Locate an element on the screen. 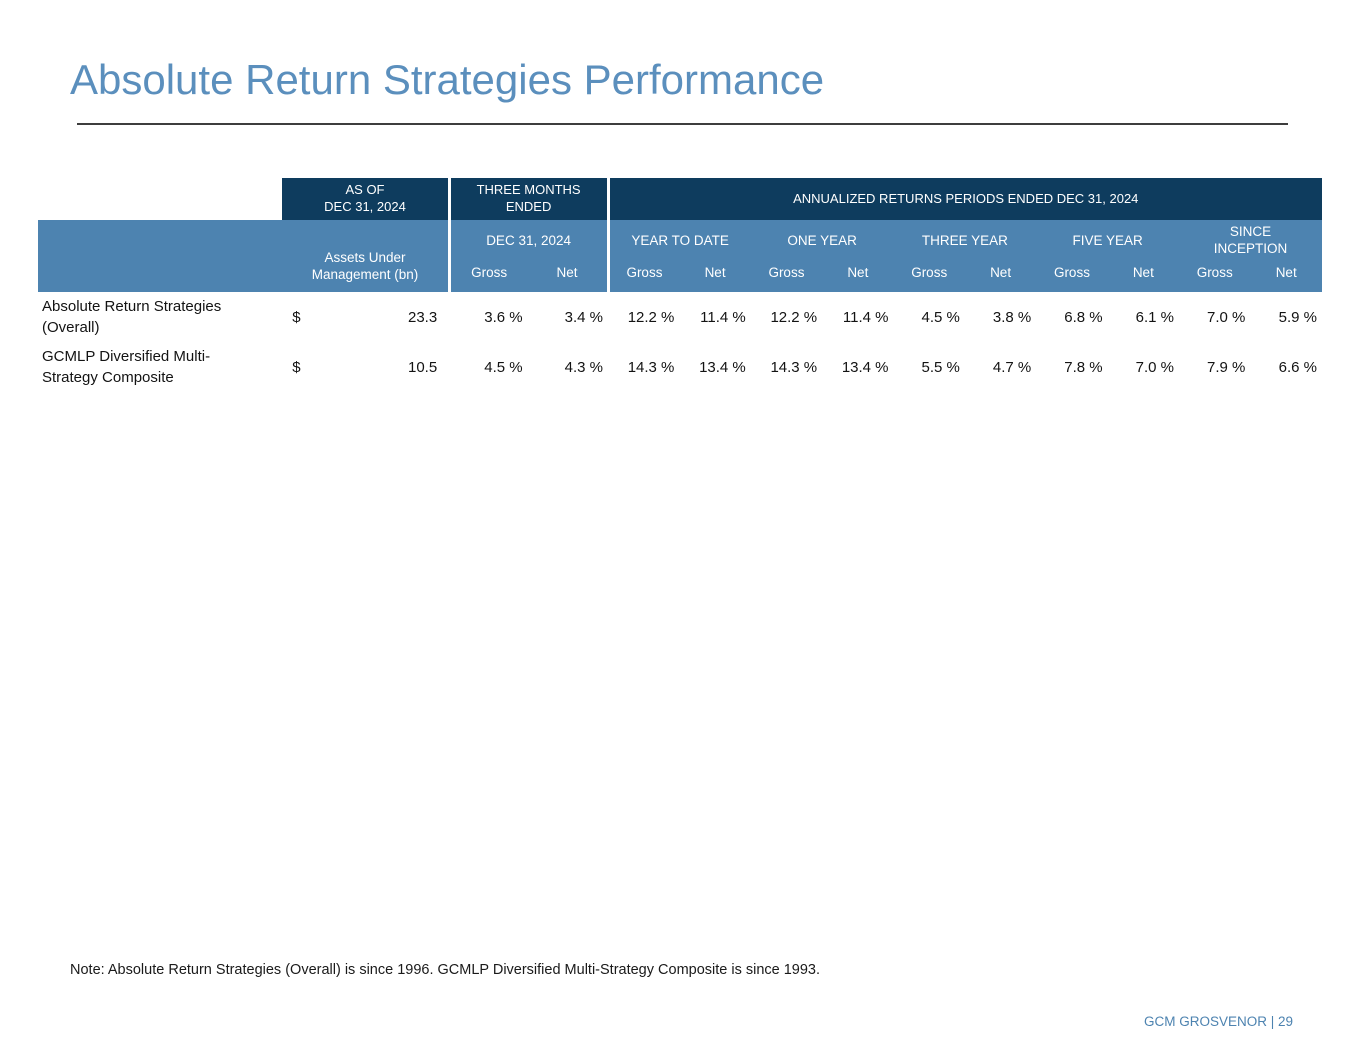 This screenshot has width=1365, height=1055. footer-brand-page-number: GCM GROSVENOR | 29 is located at coordinates (1218, 1021).